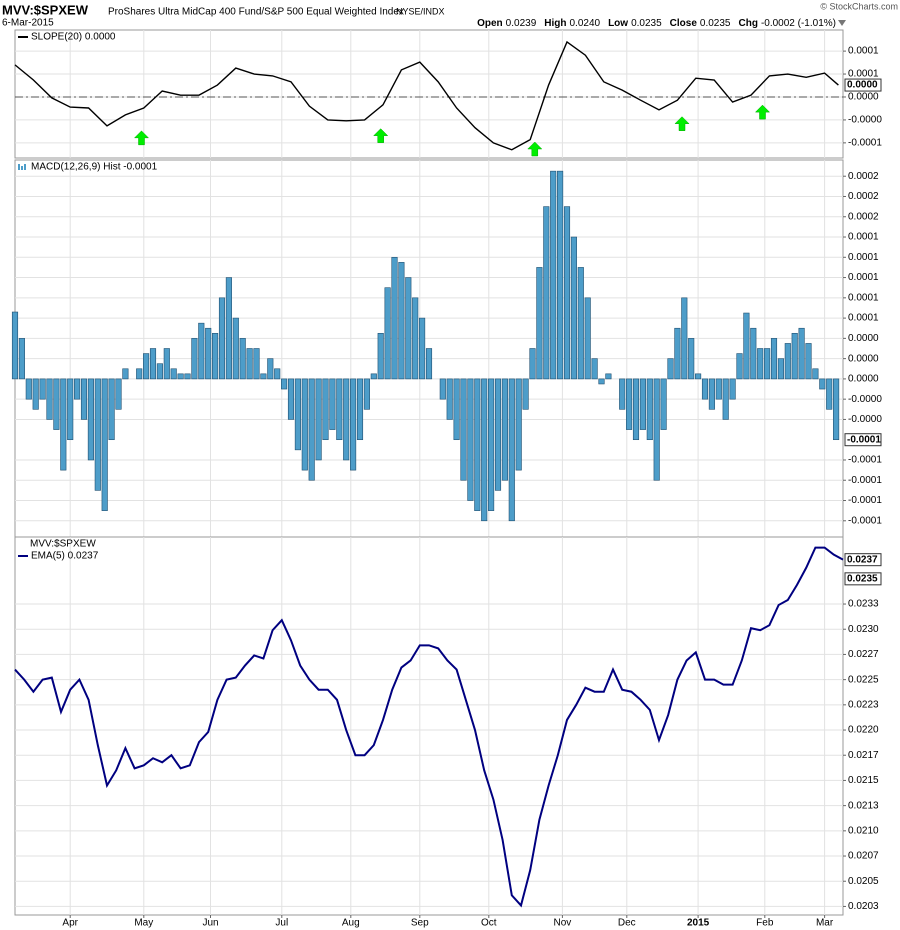  What do you see at coordinates (765, 923) in the screenshot?
I see `x-tick-label: Feb` at bounding box center [765, 923].